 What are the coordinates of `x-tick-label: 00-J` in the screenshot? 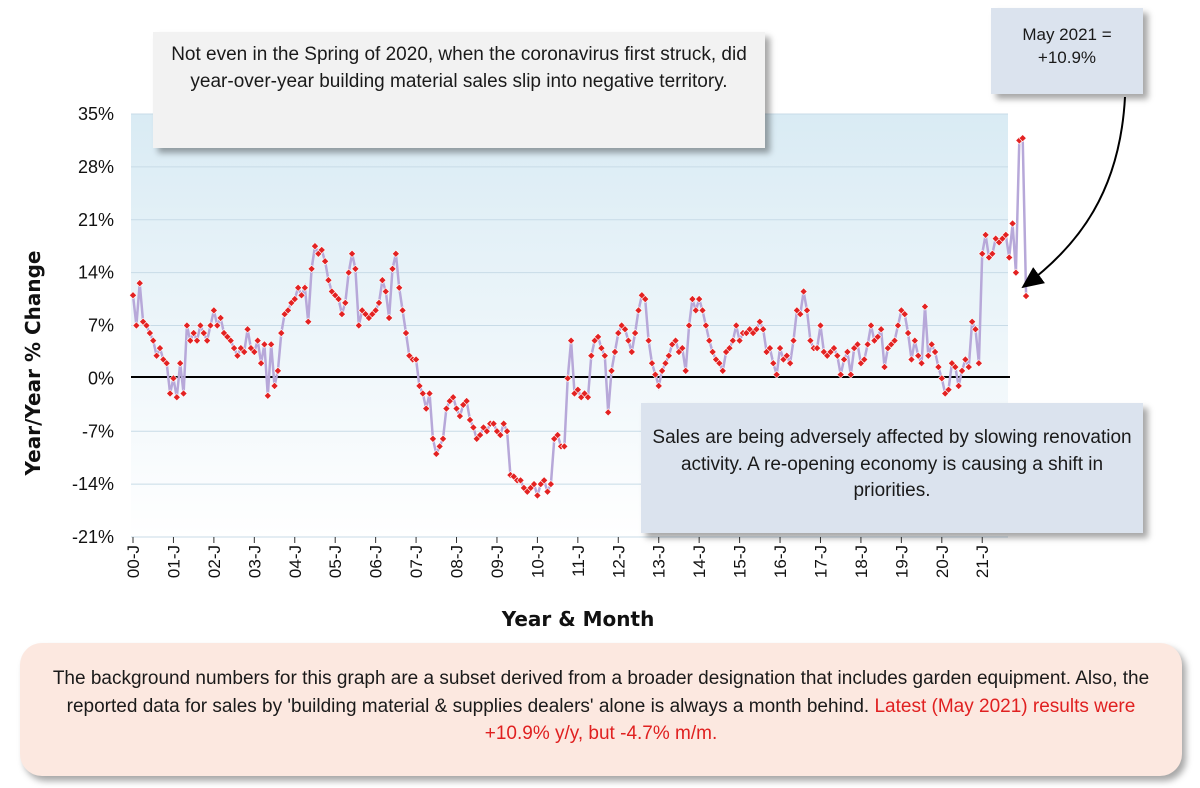 It's located at (133, 561).